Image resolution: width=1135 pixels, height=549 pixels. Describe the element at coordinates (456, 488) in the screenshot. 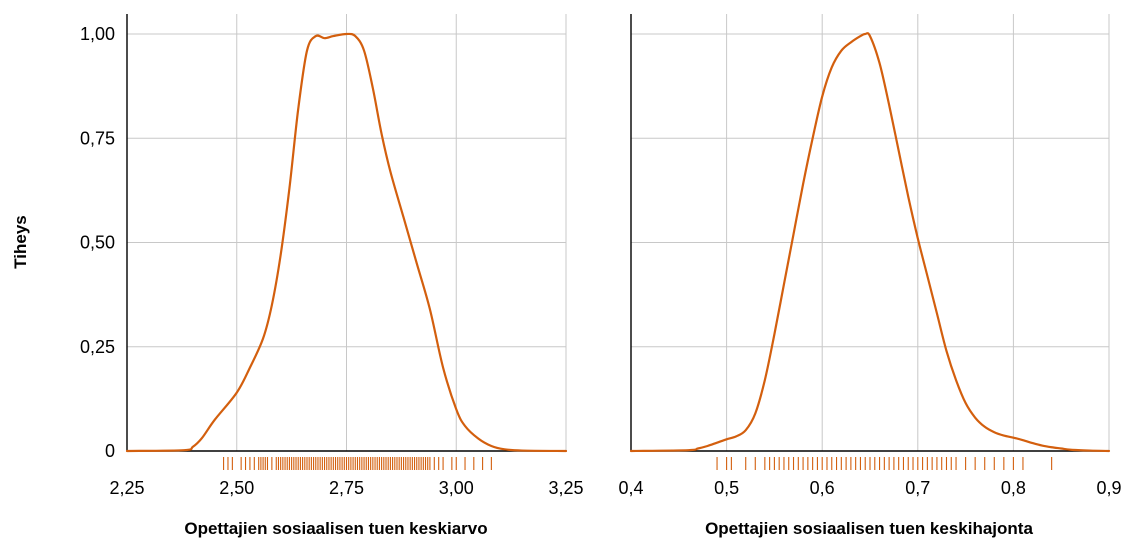

I see `x-tick-label: 3,00` at that location.